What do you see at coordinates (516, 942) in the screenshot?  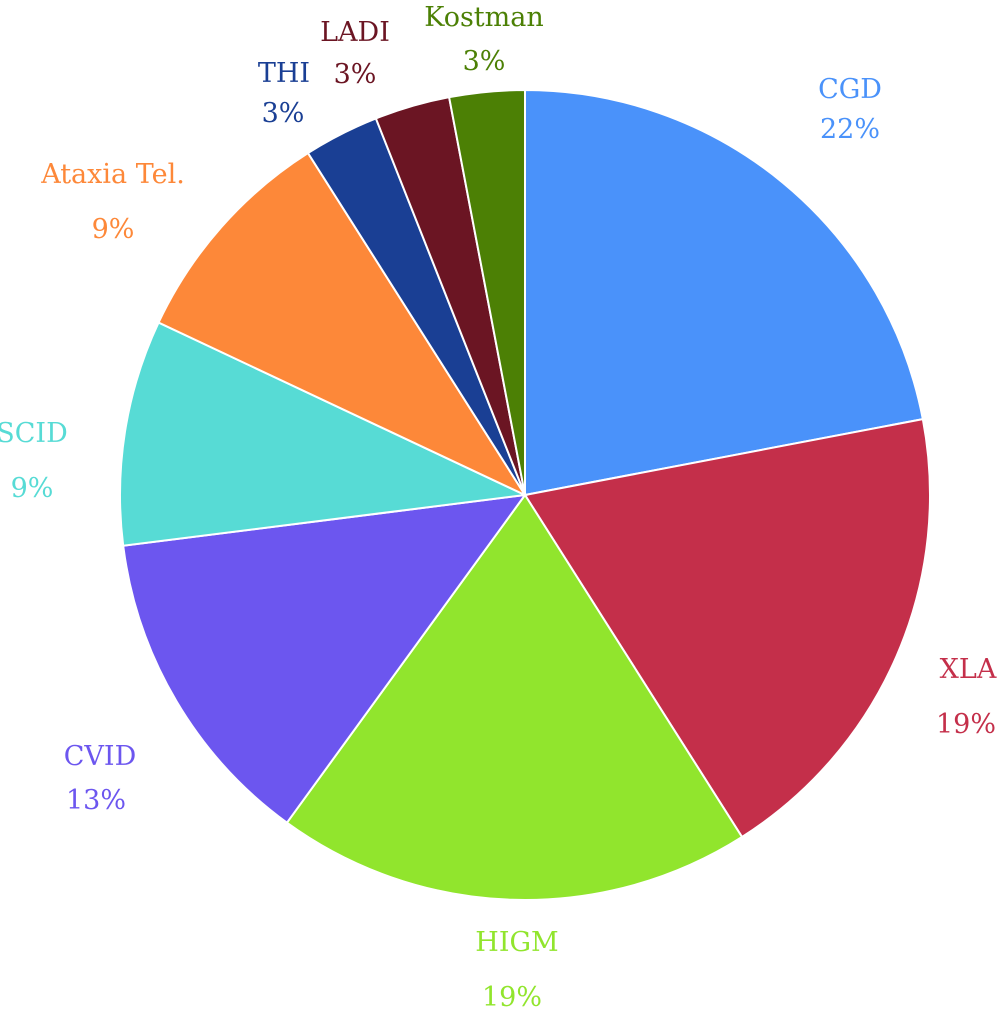 I see `slice-label-higm: HIGM` at bounding box center [516, 942].